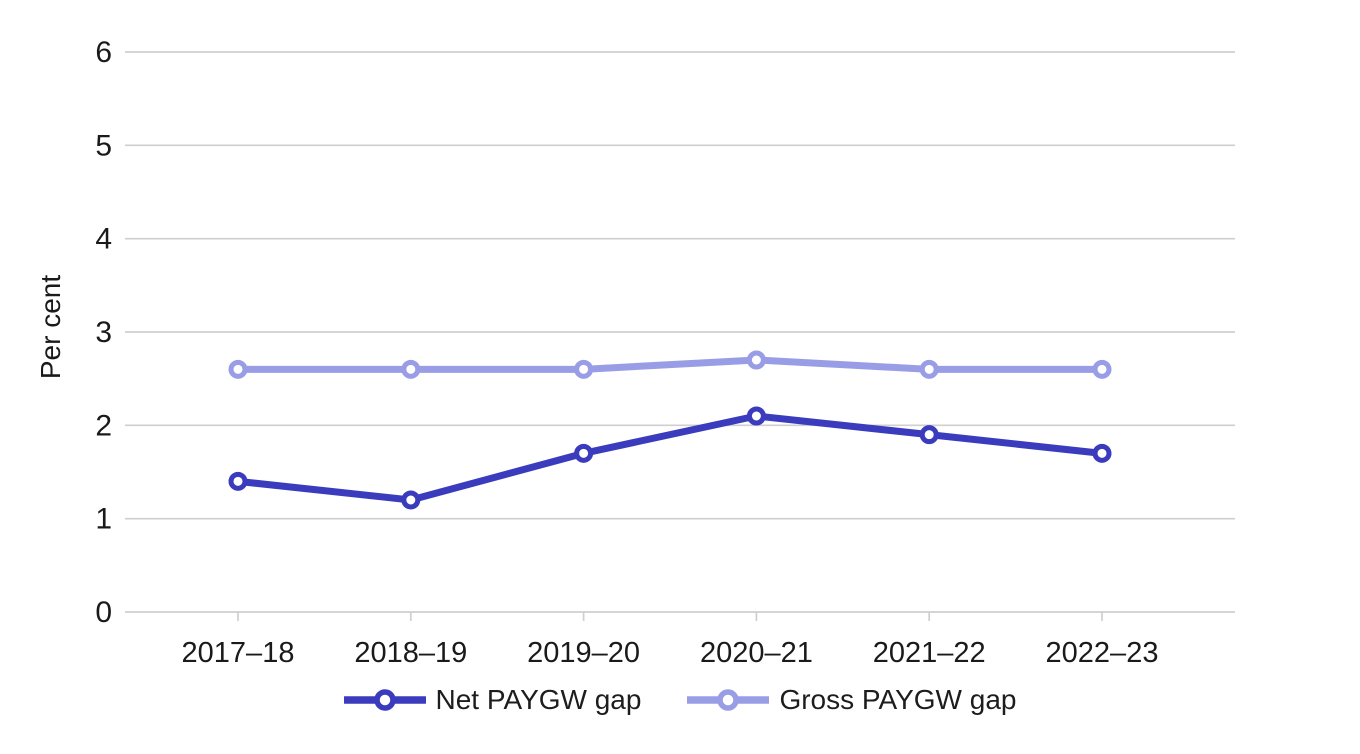  I want to click on y-tick-label: 3, so click(103, 332).